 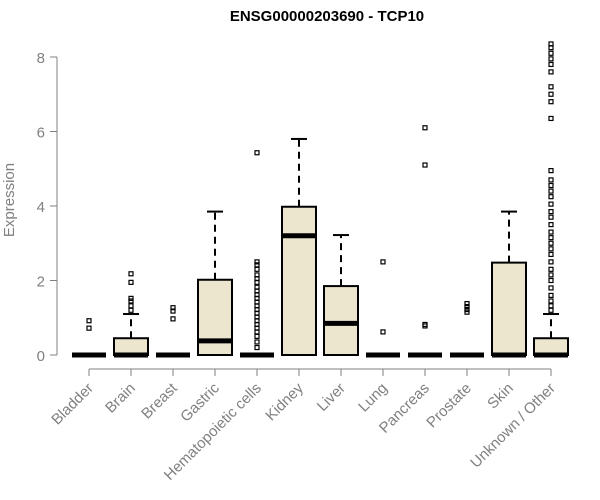 What do you see at coordinates (331, 397) in the screenshot?
I see `x-tick-label: Liver` at bounding box center [331, 397].